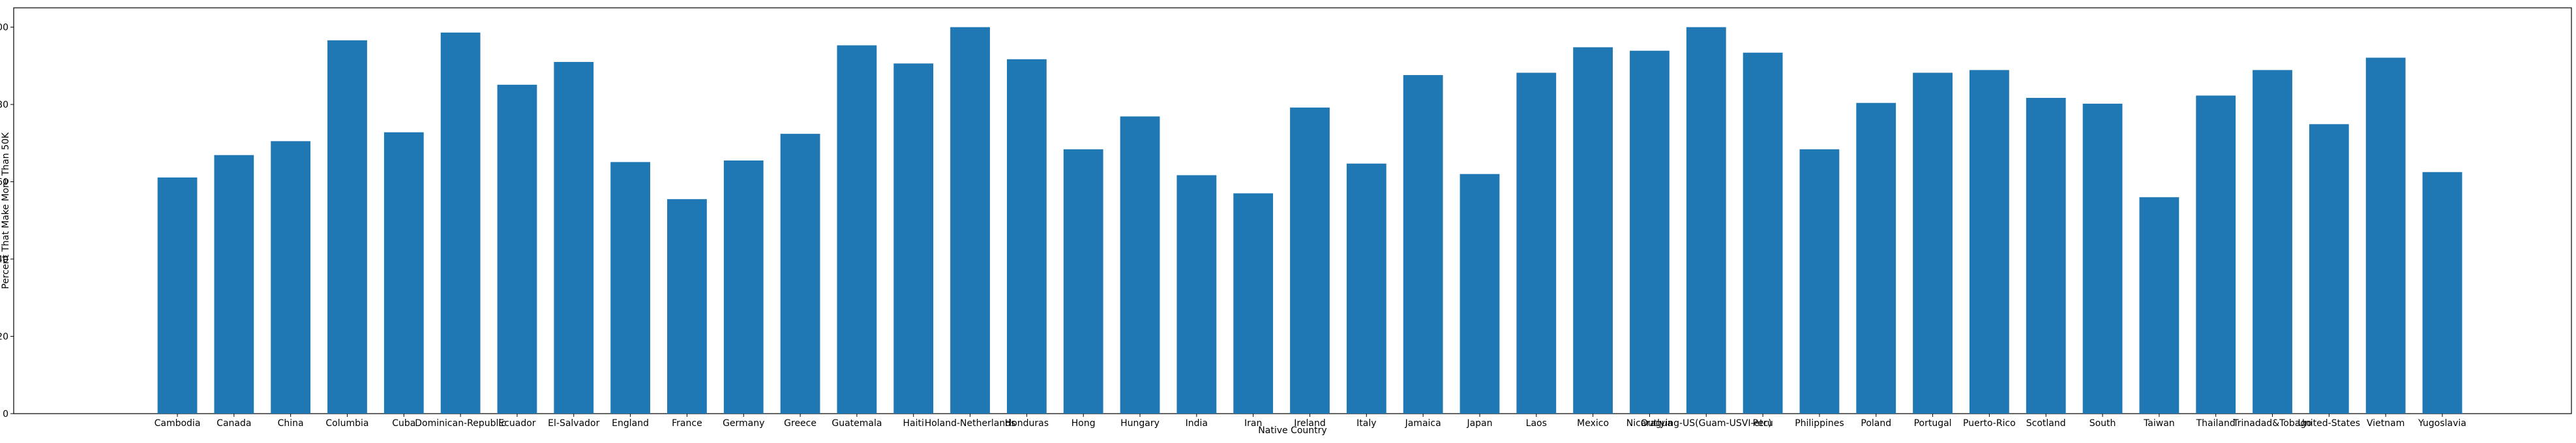 The width and height of the screenshot is (2576, 443). Describe the element at coordinates (573, 424) in the screenshot. I see `x-tick-label: El-Salvador` at that location.